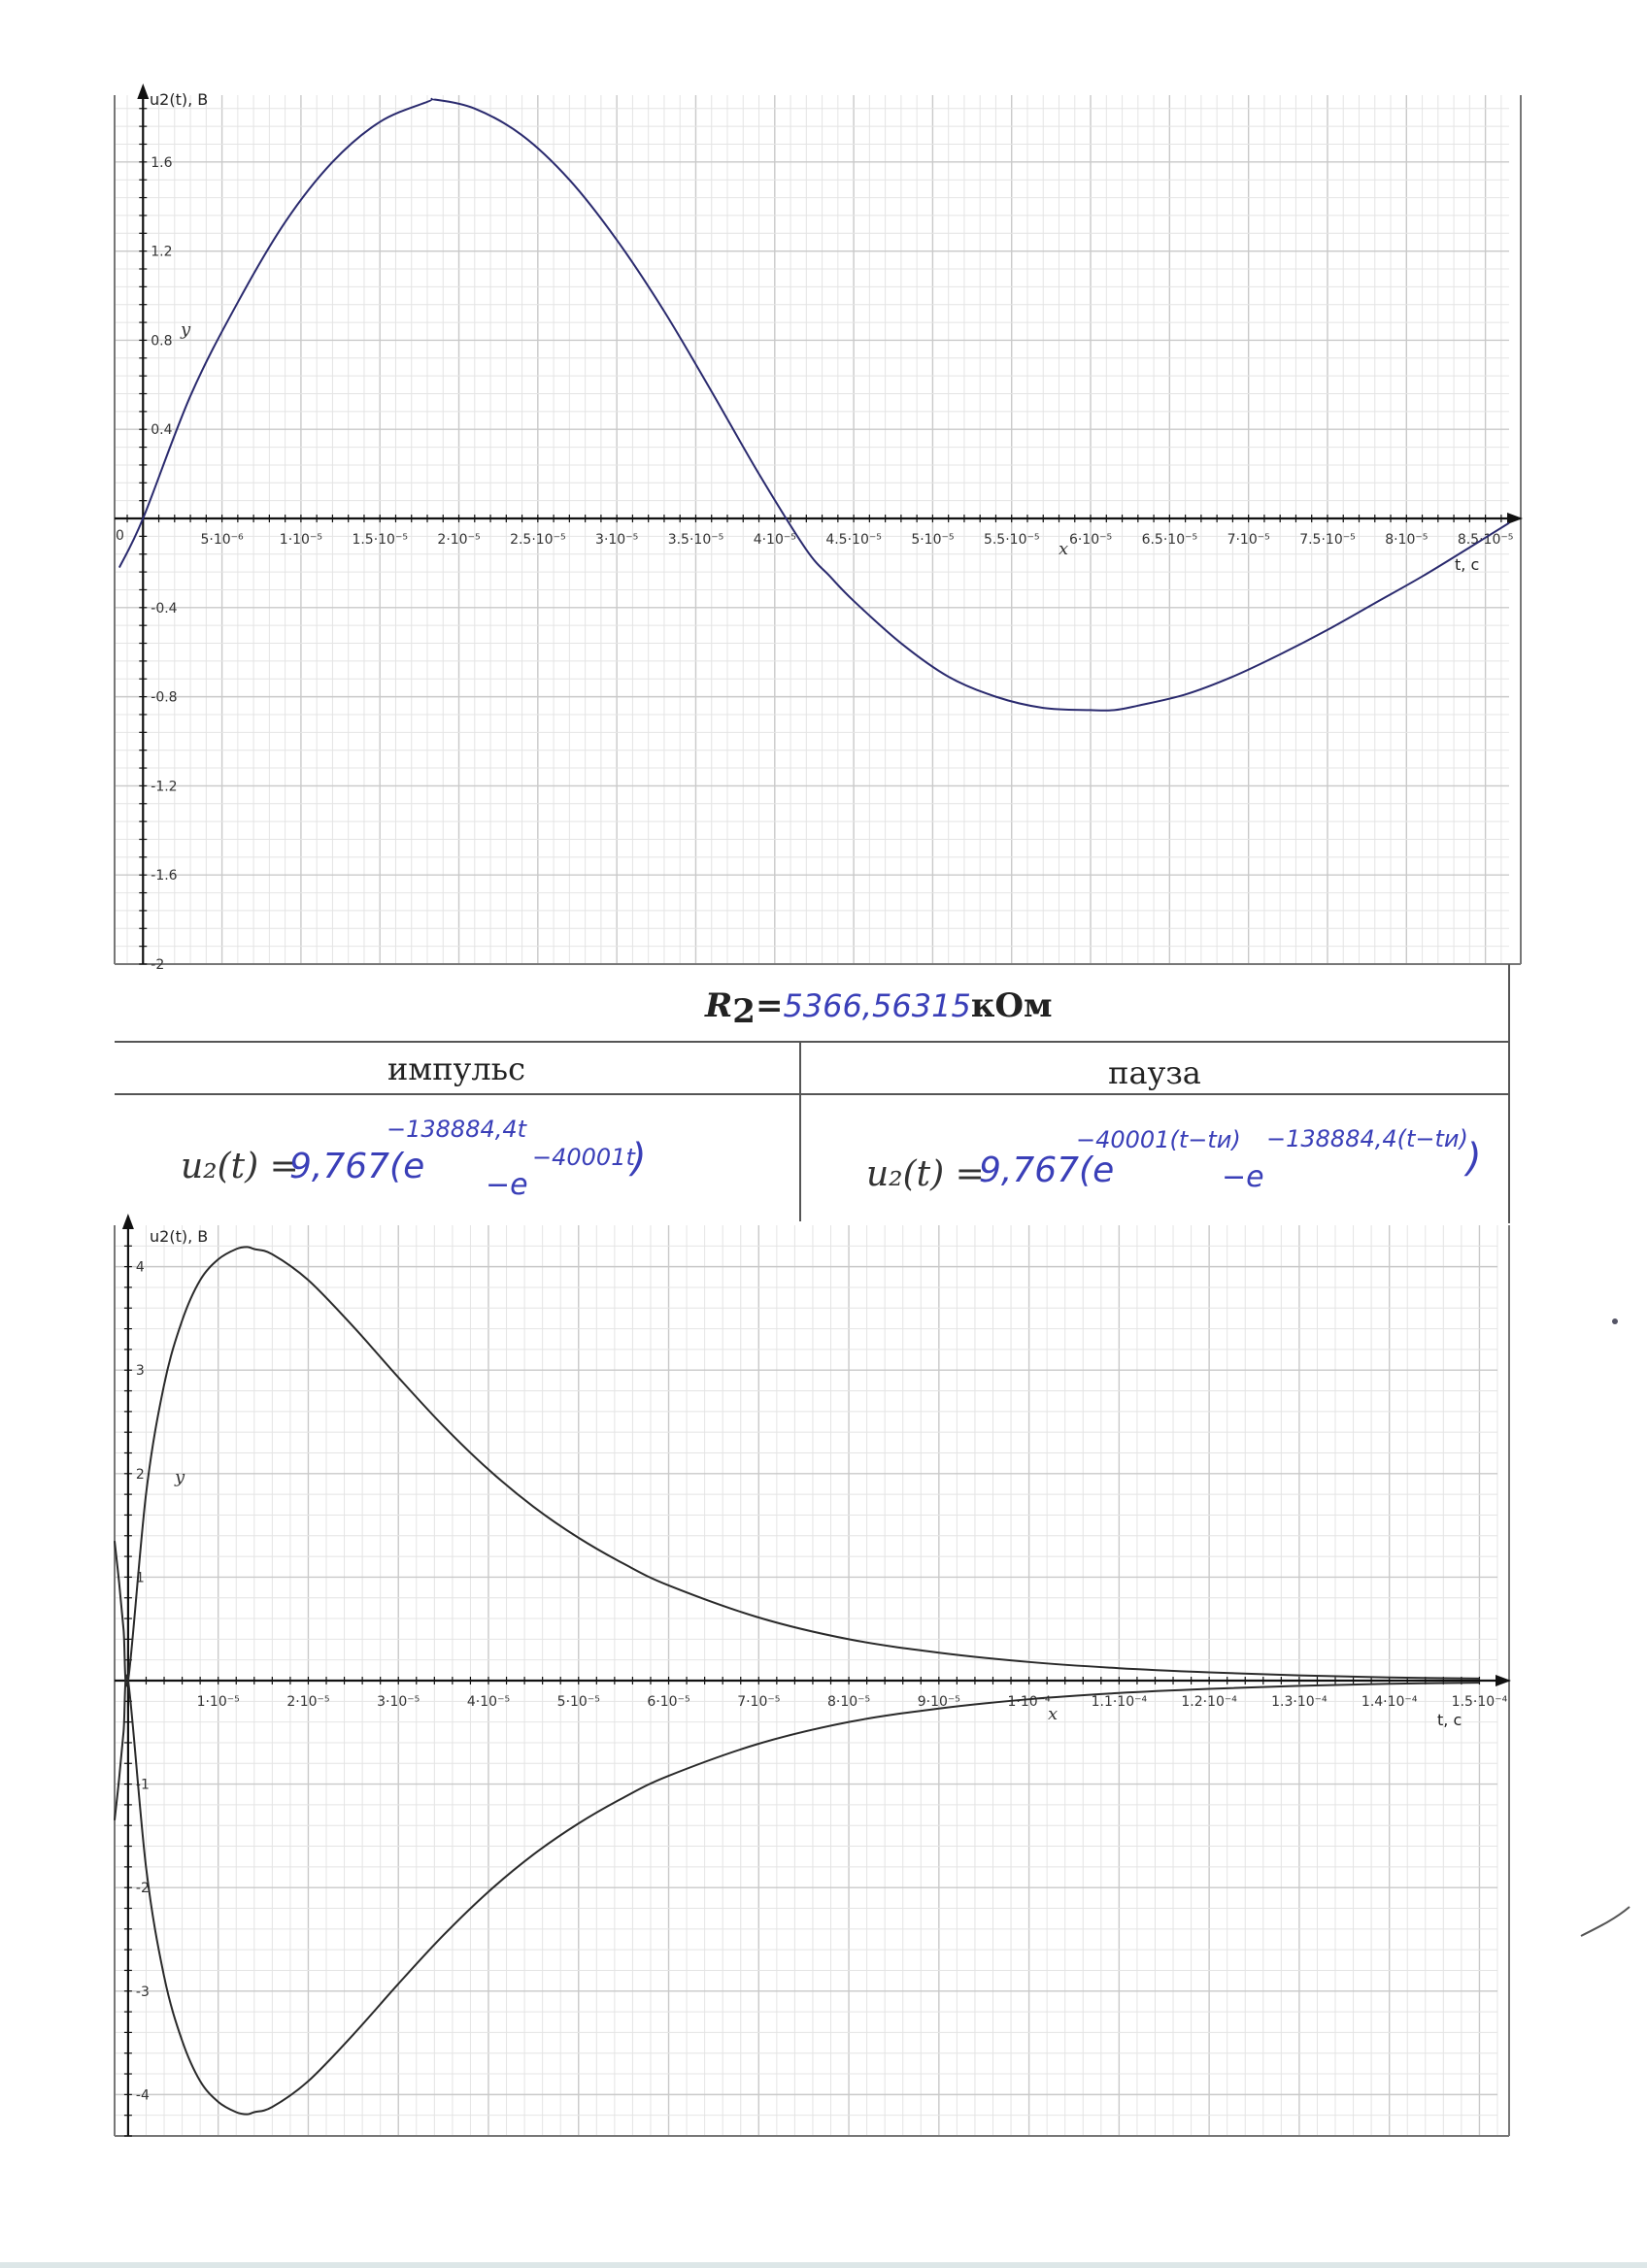 The width and height of the screenshot is (1647, 2268). Describe the element at coordinates (140, 1577) in the screenshot. I see `y-tick-label: 1` at that location.